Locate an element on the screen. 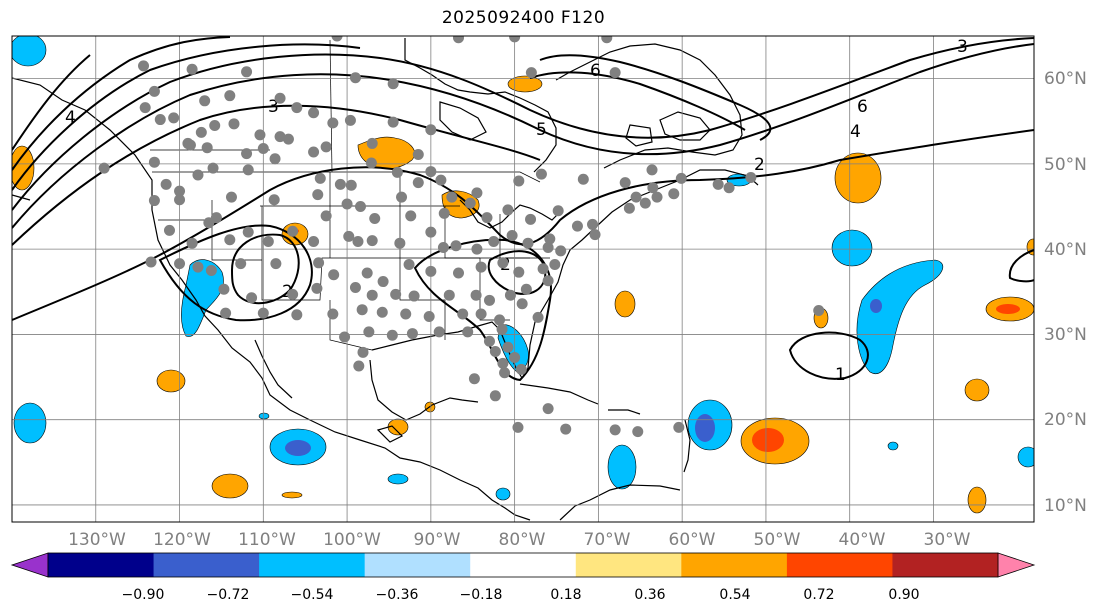 The height and width of the screenshot is (615, 1105). colorbar-segments is located at coordinates (523, 565).